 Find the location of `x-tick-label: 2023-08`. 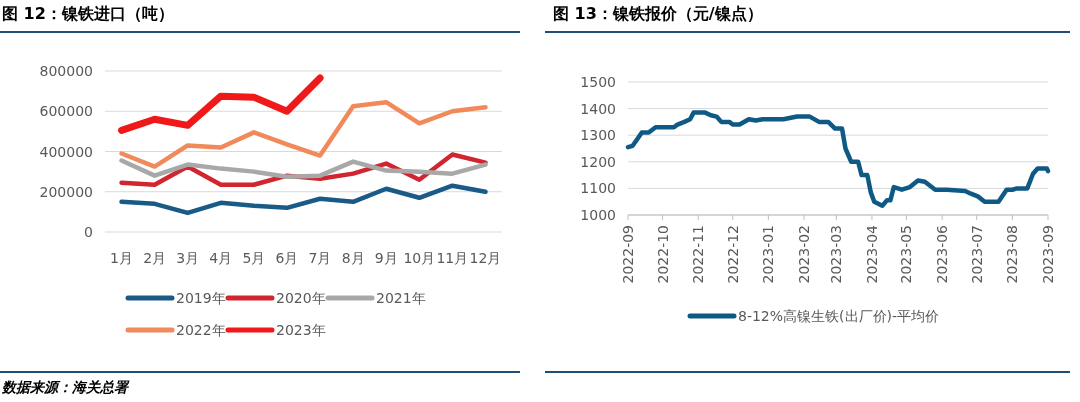

x-tick-label: 2023-08 is located at coordinates (1012, 254).